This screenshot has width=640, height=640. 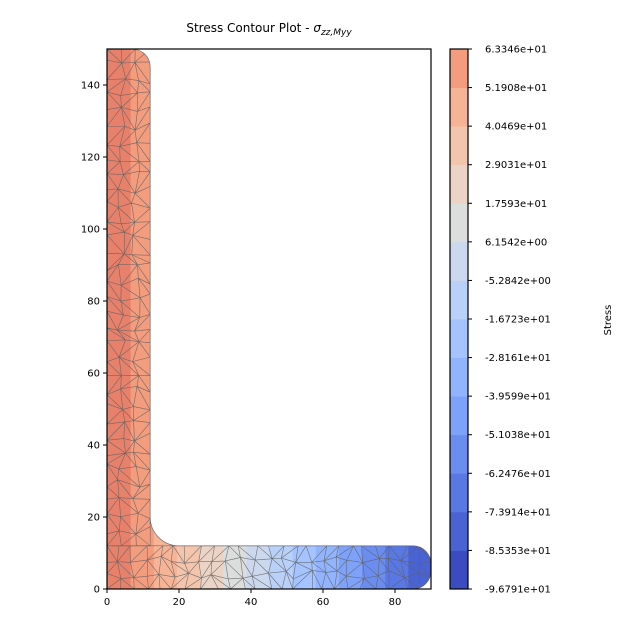 I want to click on x-tick-label: 20, so click(x=179, y=602).